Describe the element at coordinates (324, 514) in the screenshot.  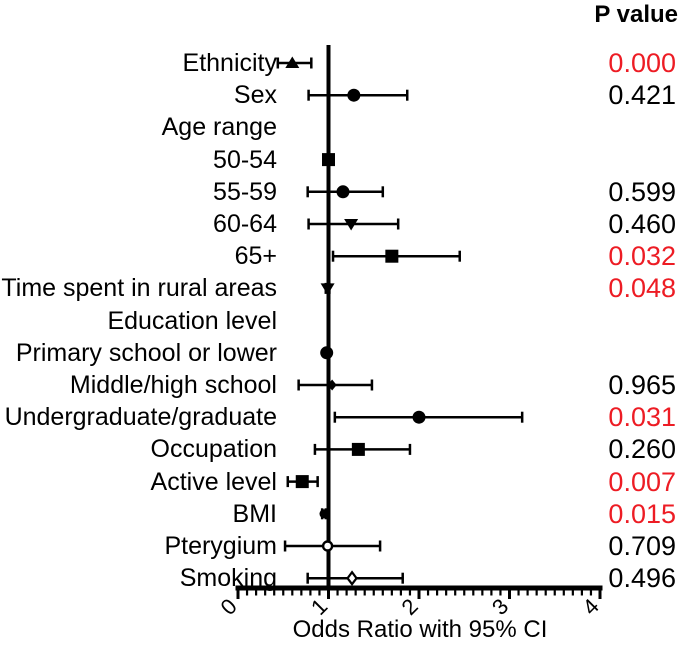
I see `marker-circle-small` at that location.